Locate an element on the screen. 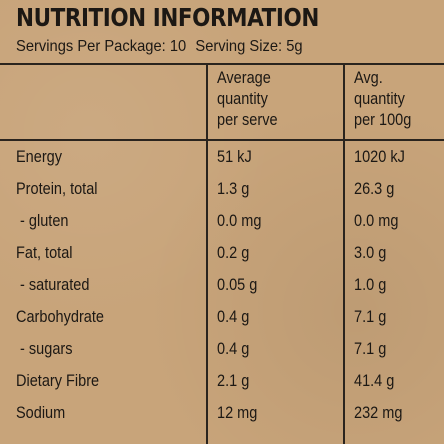  nutrient-name: - gluten is located at coordinates (42, 221).